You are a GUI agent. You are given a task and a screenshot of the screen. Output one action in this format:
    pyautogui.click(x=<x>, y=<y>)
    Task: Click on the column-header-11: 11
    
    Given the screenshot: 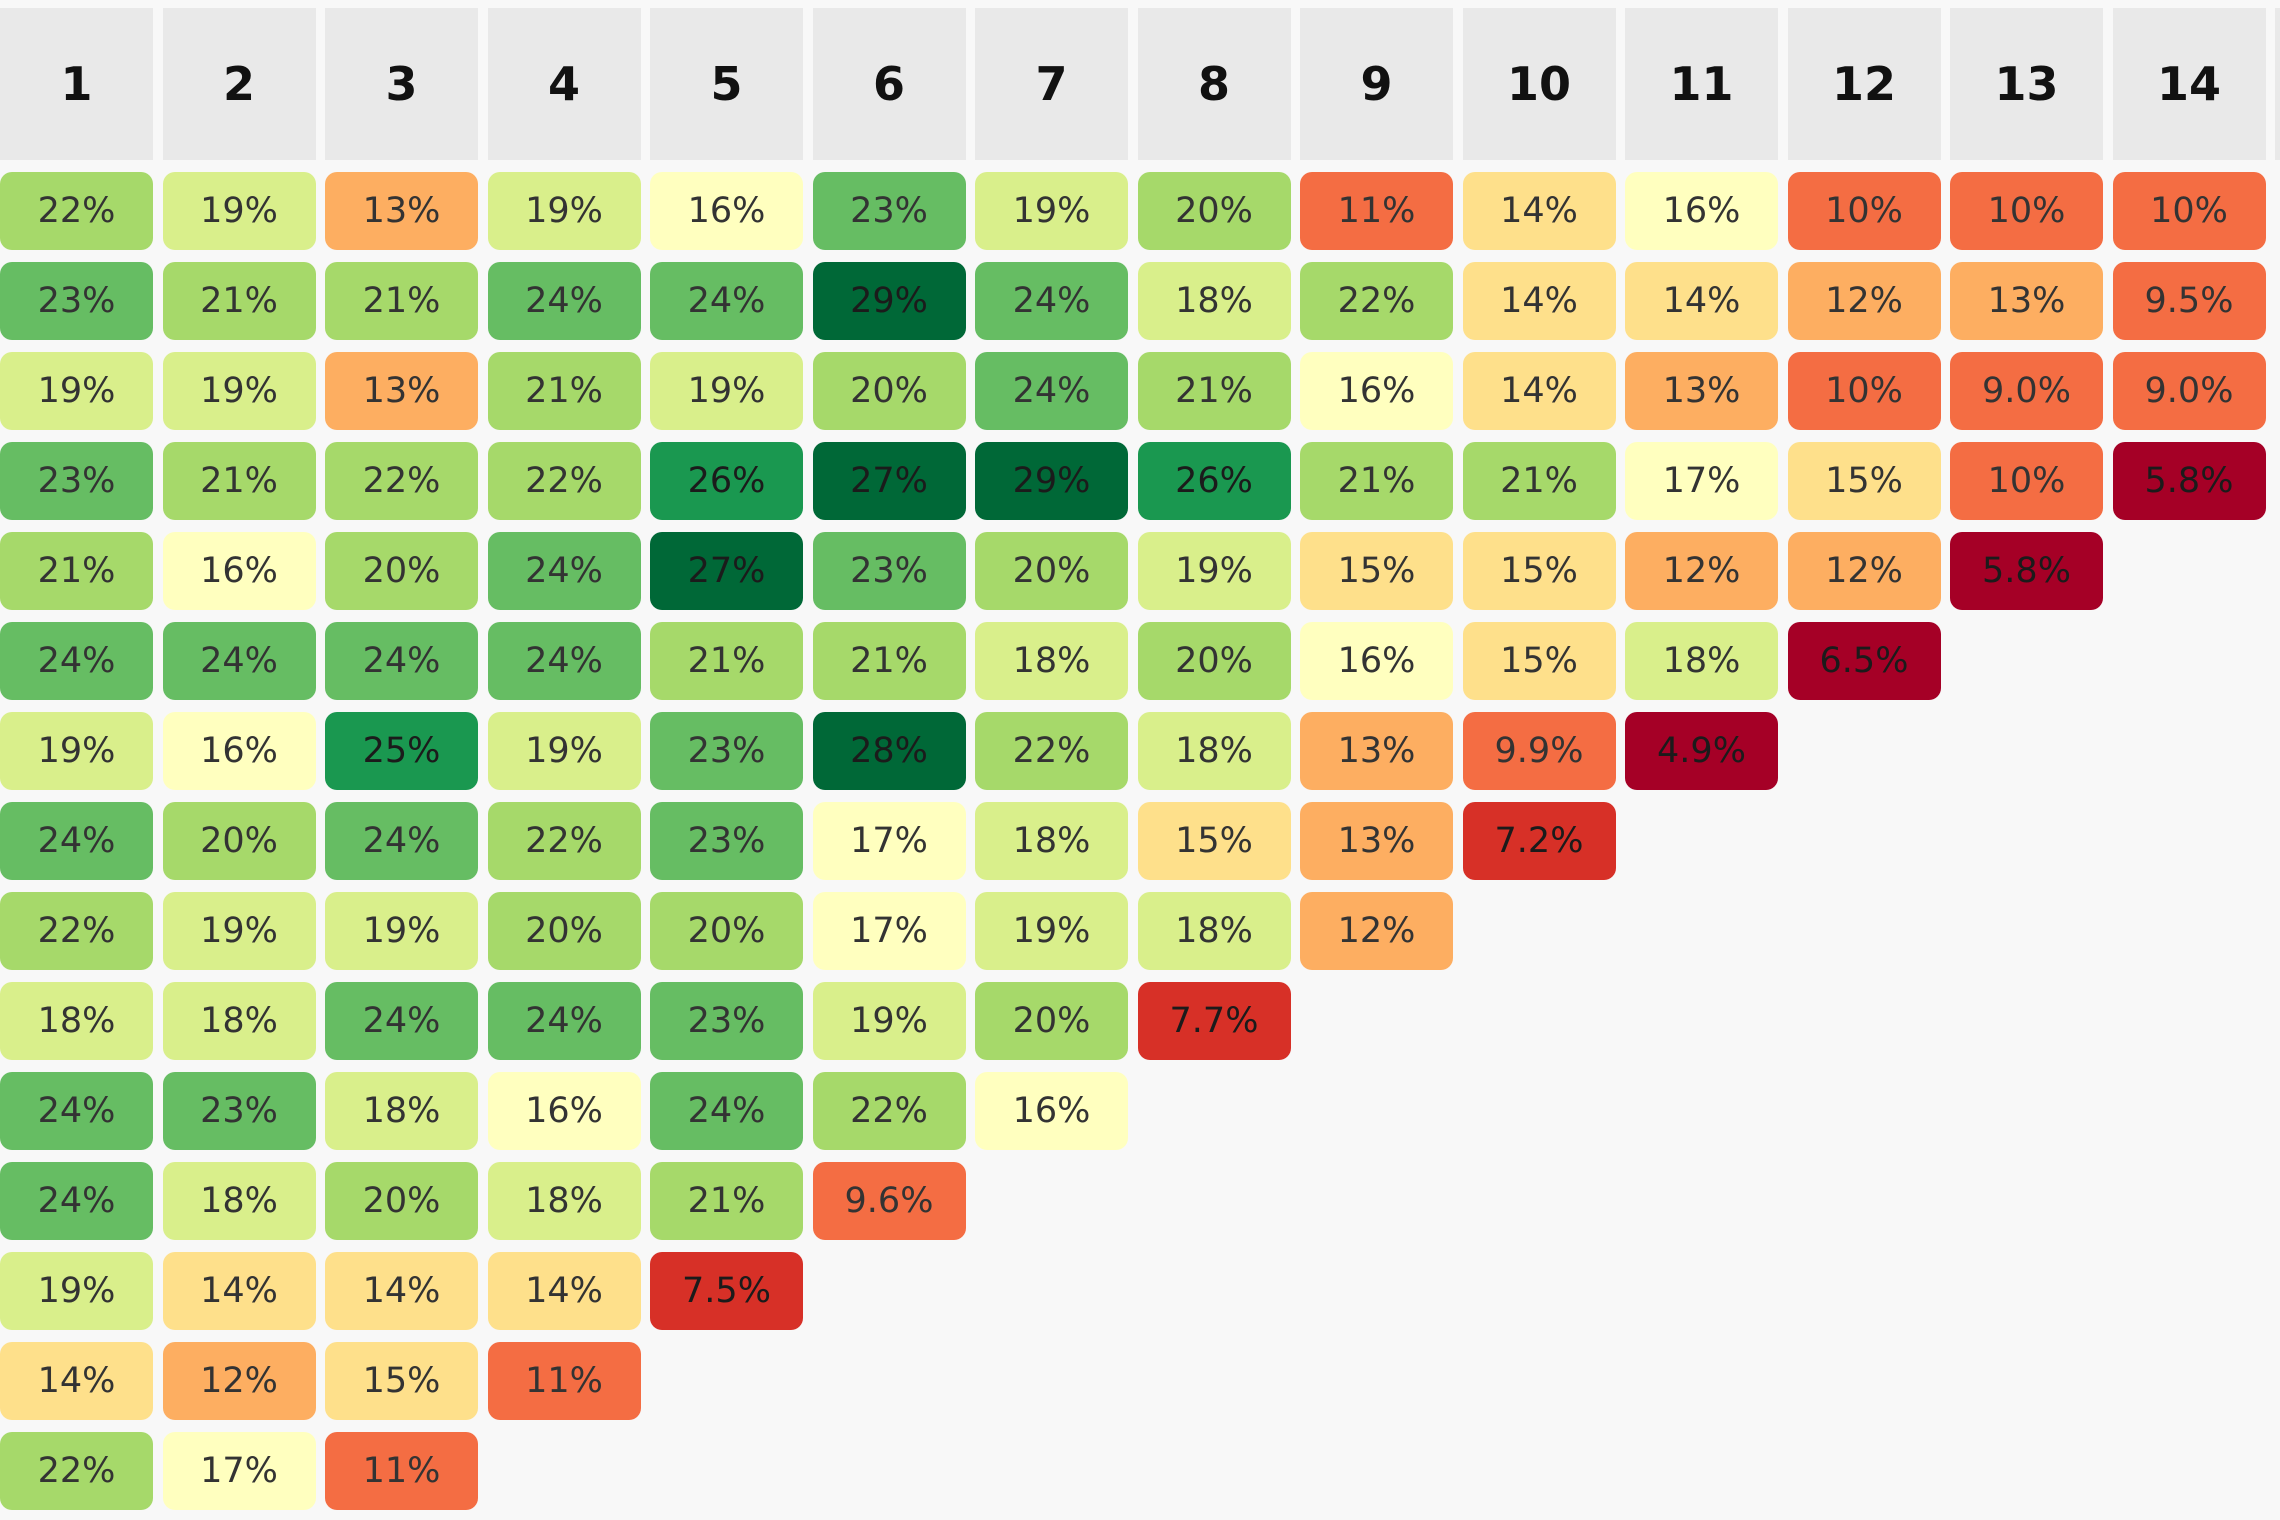 What is the action you would take?
    pyautogui.click(x=1701, y=84)
    